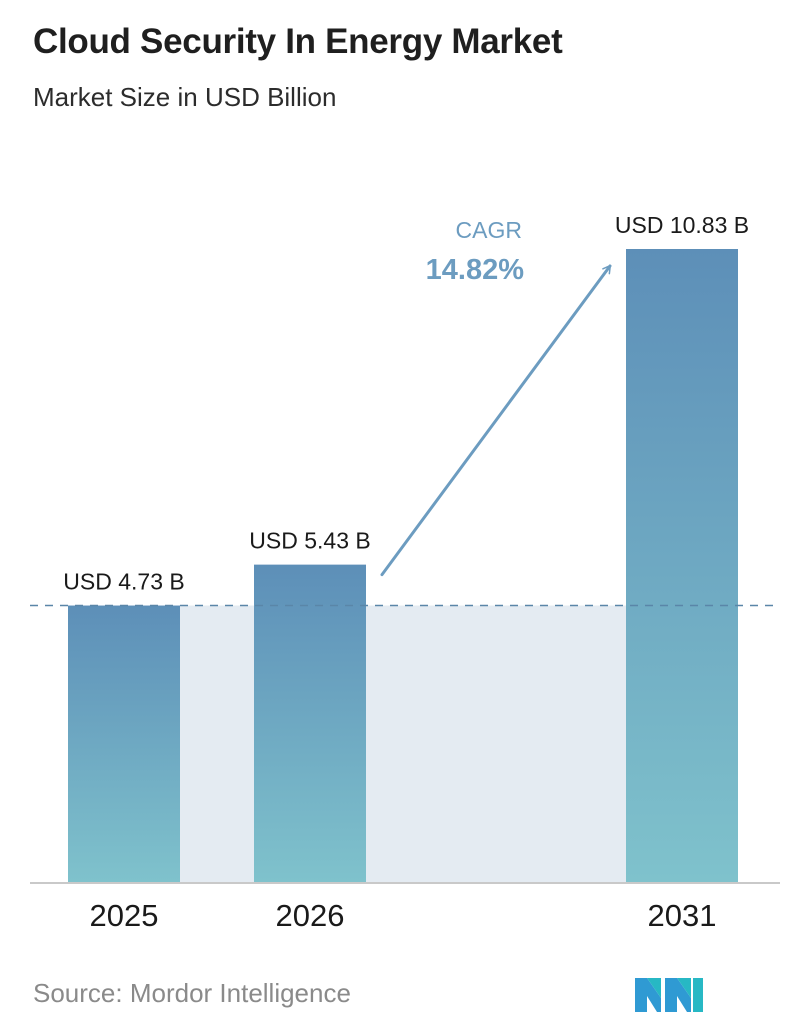 This screenshot has width=796, height=1034. Describe the element at coordinates (475, 270) in the screenshot. I see `cagr-value: 14.82%` at that location.